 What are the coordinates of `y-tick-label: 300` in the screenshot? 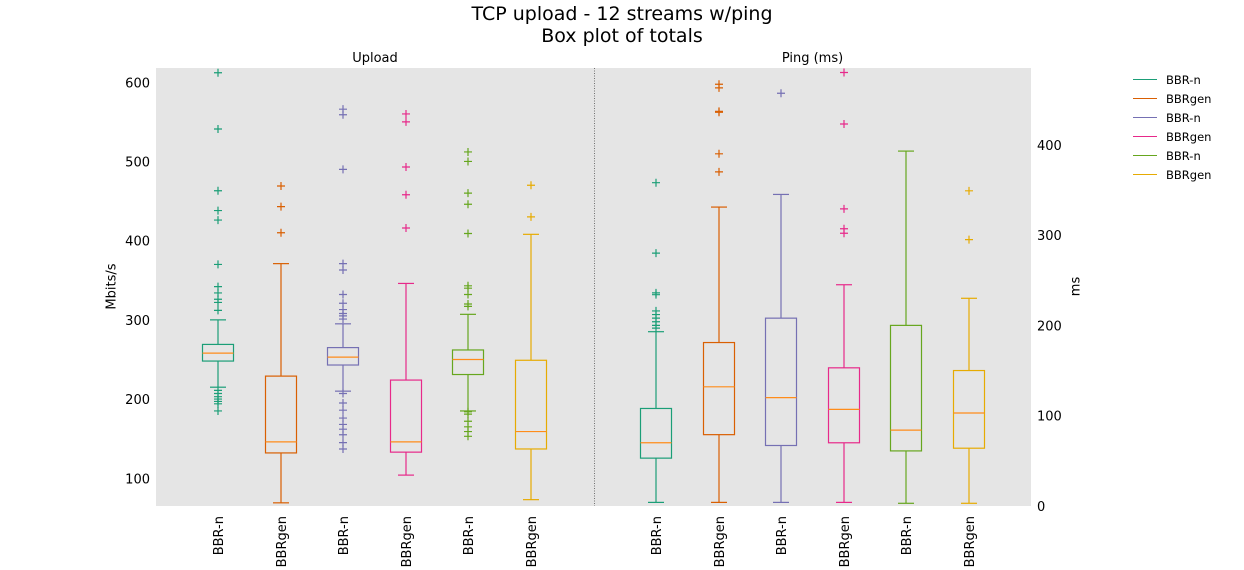 It's located at (1049, 236).